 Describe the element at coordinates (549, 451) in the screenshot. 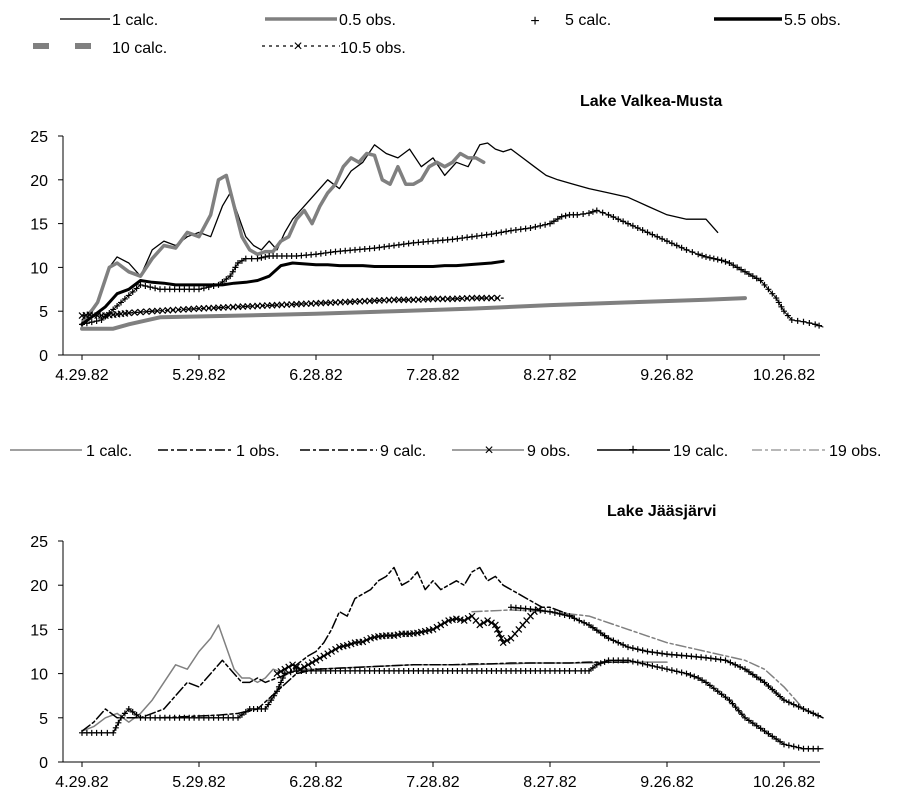

I see `legend2-label-3: 9 obs.` at that location.